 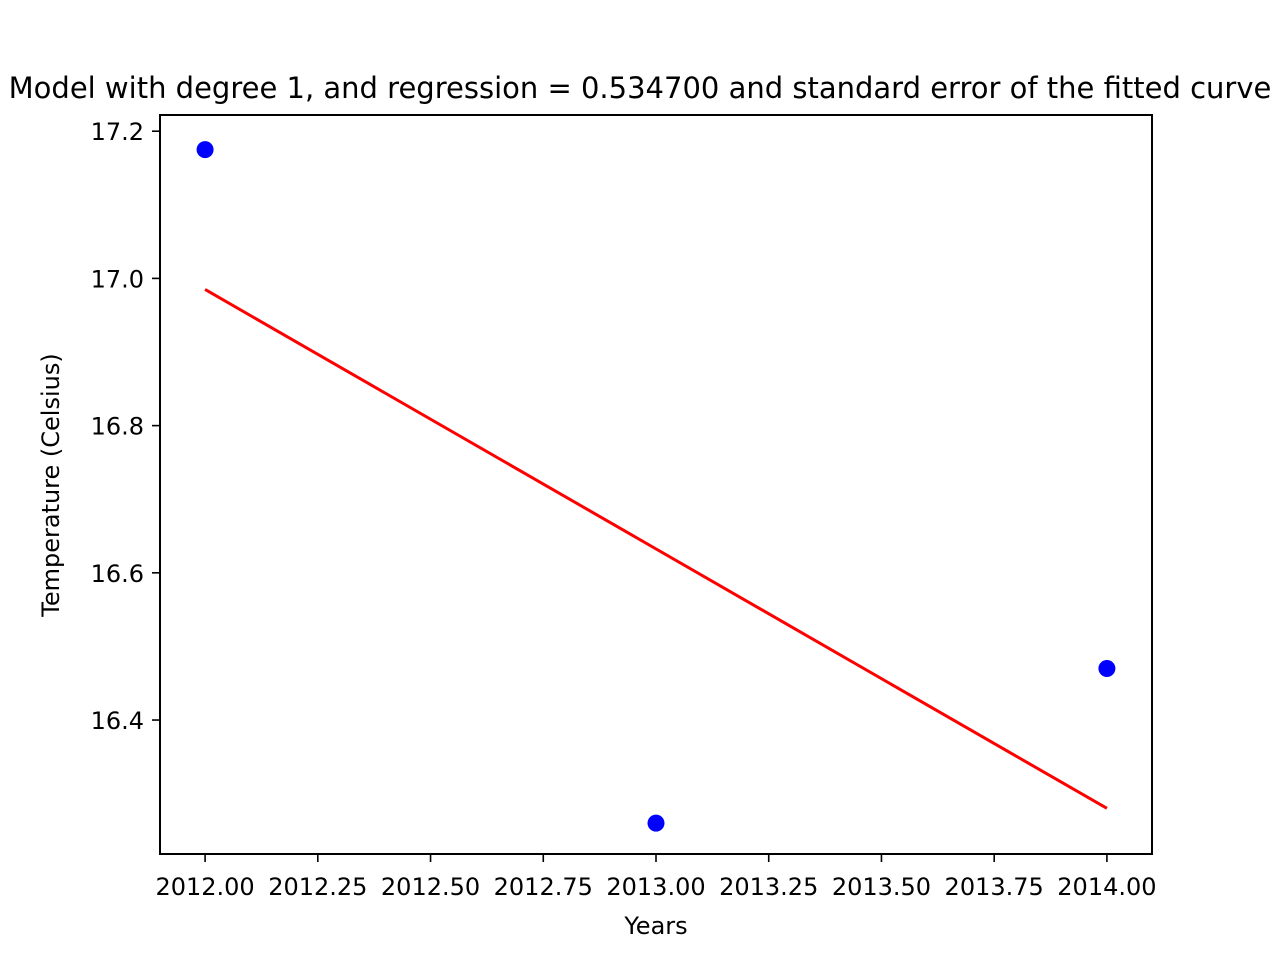 What do you see at coordinates (1106, 887) in the screenshot?
I see `x-tick-label: 2014.00` at bounding box center [1106, 887].